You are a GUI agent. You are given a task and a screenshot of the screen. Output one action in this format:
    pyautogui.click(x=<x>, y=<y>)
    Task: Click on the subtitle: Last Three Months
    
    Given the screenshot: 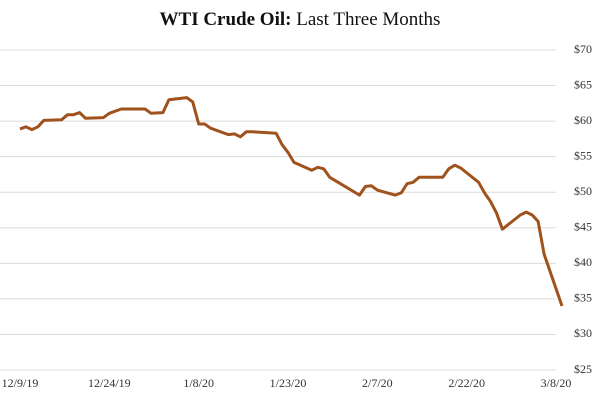 What is the action you would take?
    pyautogui.click(x=368, y=19)
    